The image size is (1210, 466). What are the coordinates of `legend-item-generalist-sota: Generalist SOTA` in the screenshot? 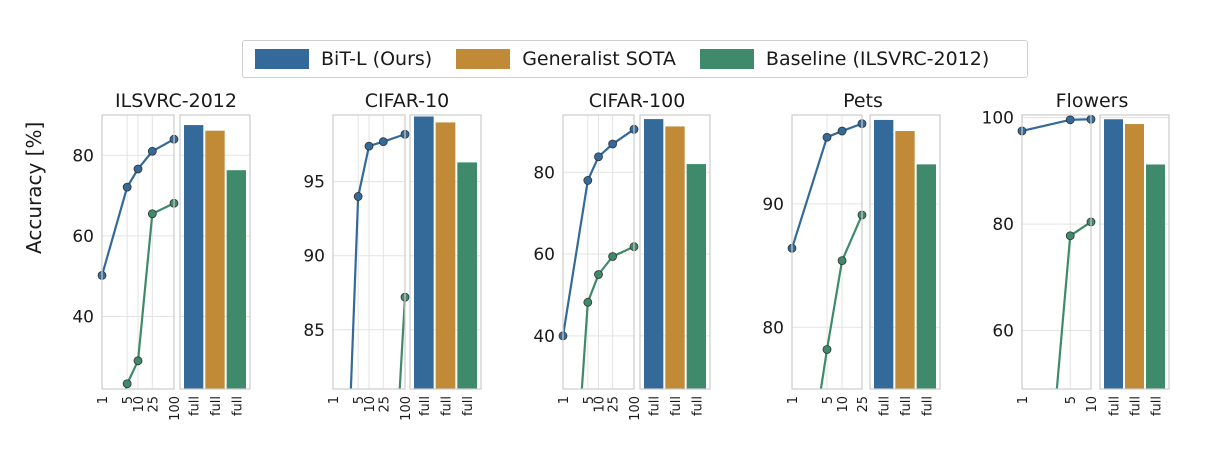 It's located at (566, 59).